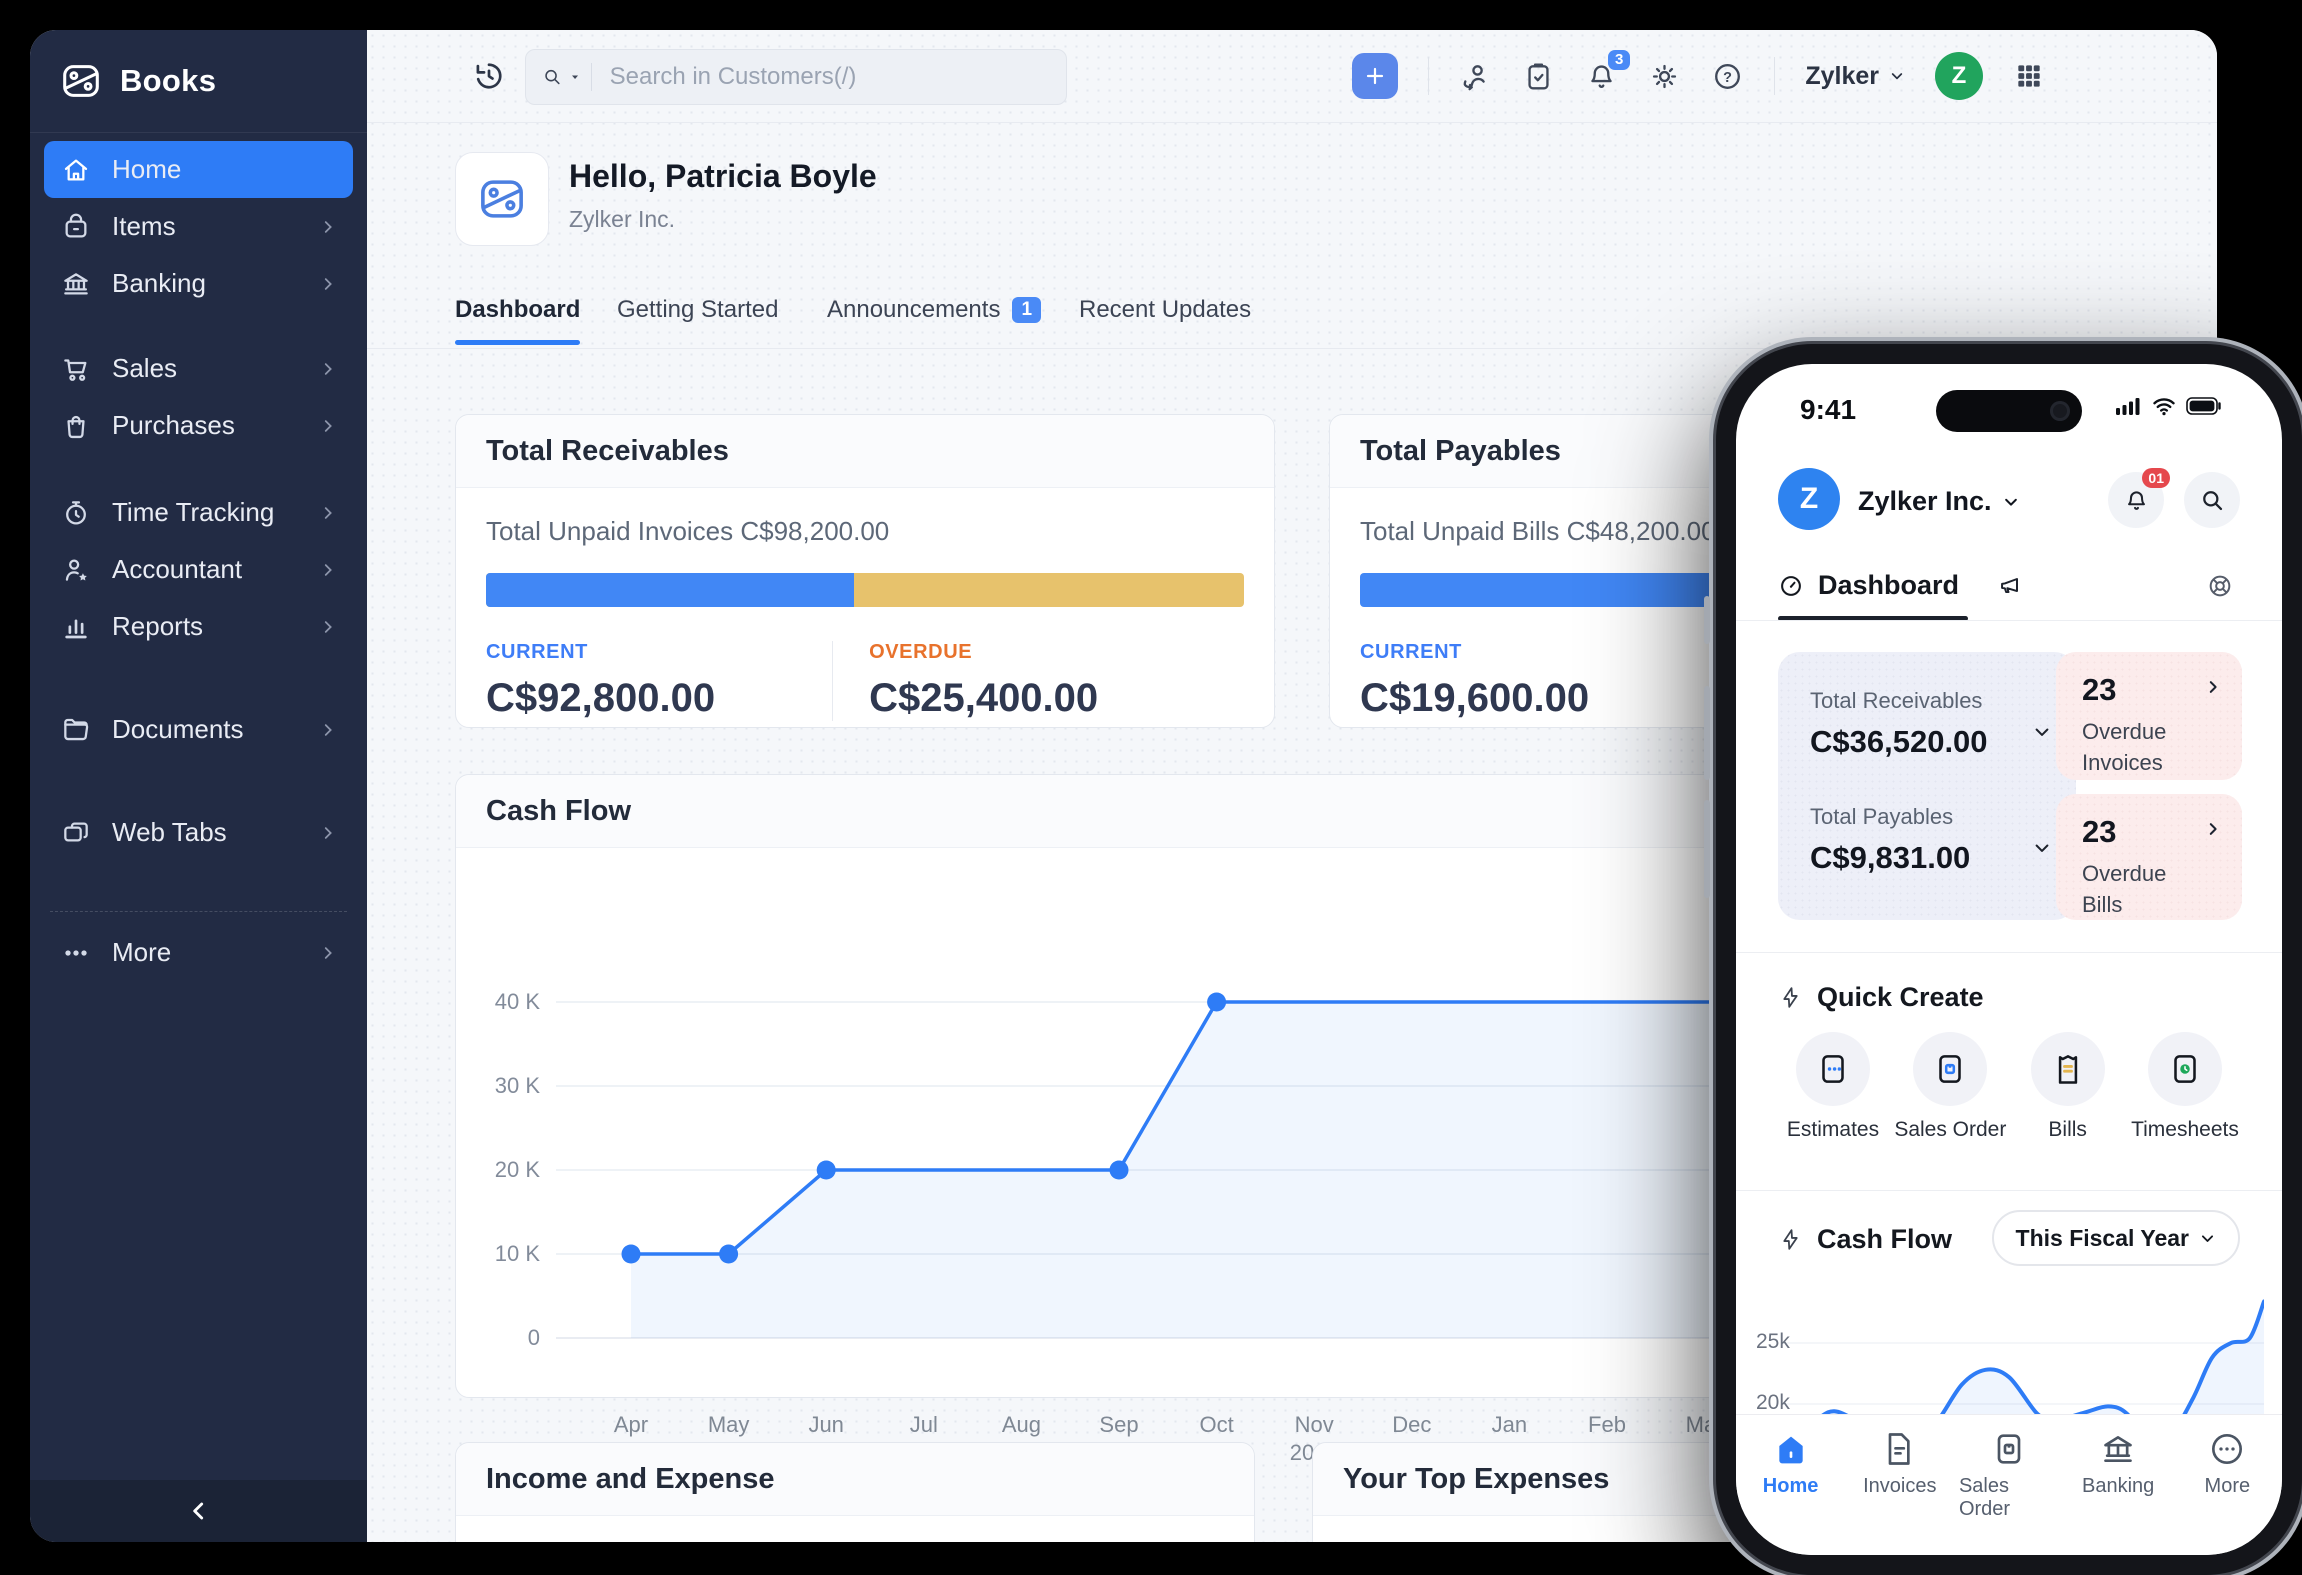 The width and height of the screenshot is (2302, 1575). I want to click on quick-create-label: Sales Order, so click(1950, 1129).